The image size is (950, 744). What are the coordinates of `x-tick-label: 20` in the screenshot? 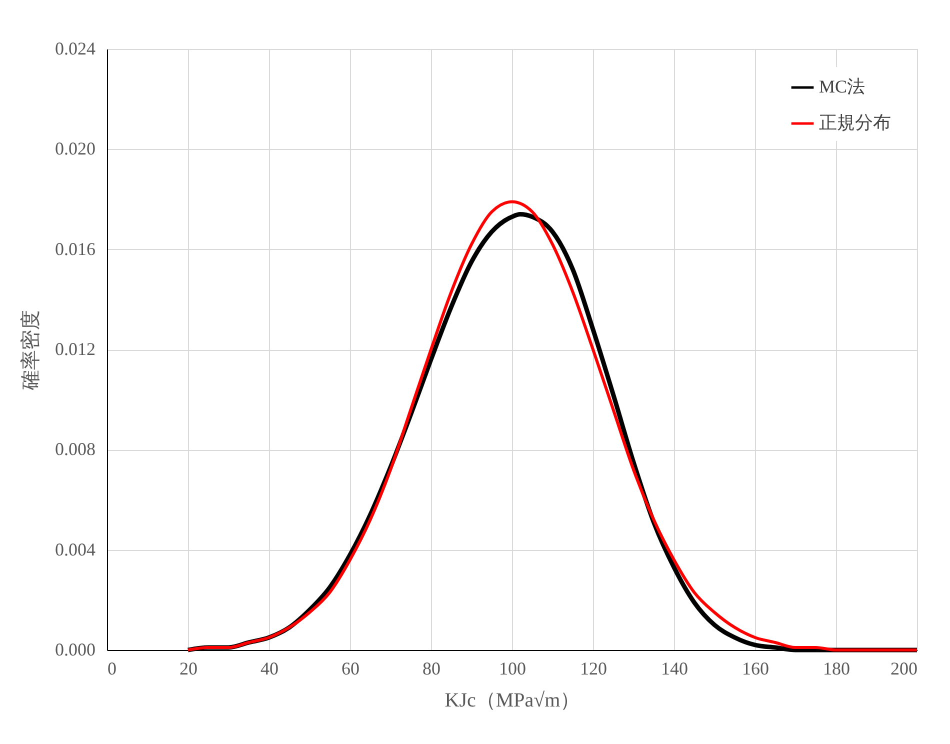 It's located at (189, 668).